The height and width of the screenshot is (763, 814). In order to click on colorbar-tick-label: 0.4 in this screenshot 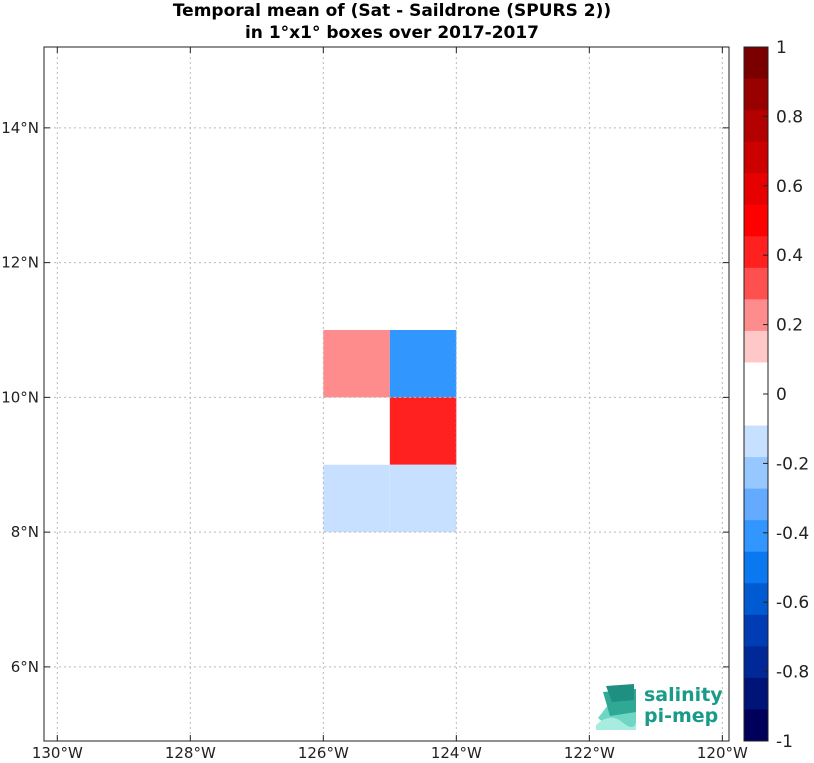, I will do `click(789, 256)`.